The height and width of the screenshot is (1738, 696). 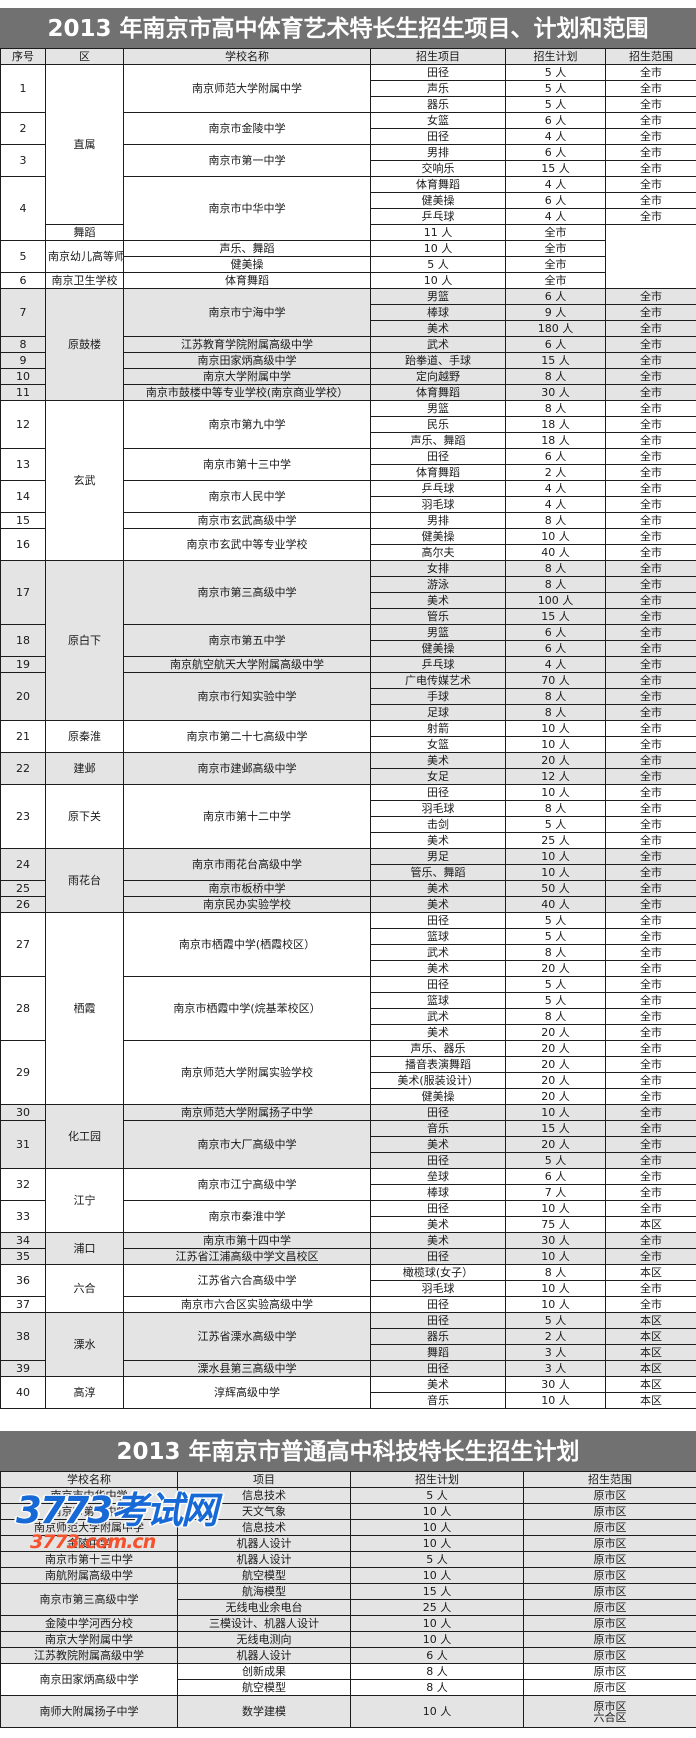 What do you see at coordinates (247, 905) in the screenshot?
I see `cell-school: 南京民办实验学校` at bounding box center [247, 905].